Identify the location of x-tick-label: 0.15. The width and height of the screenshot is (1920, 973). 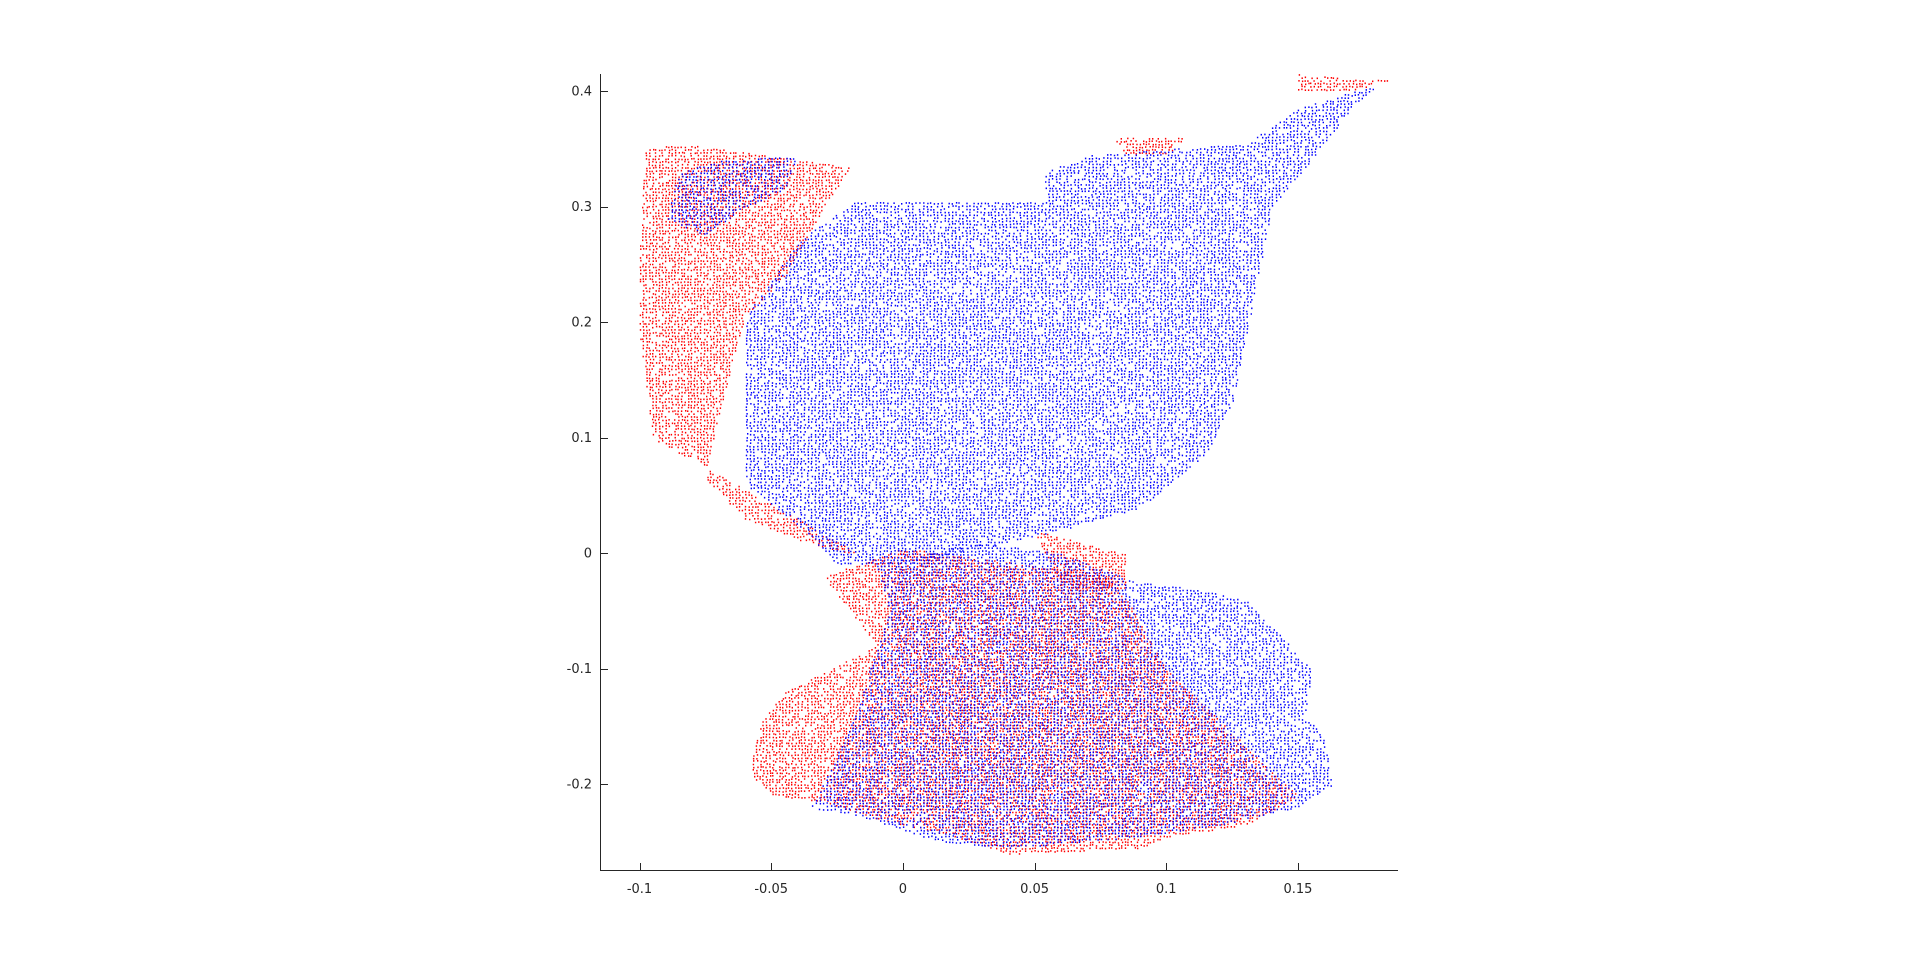
(1297, 889).